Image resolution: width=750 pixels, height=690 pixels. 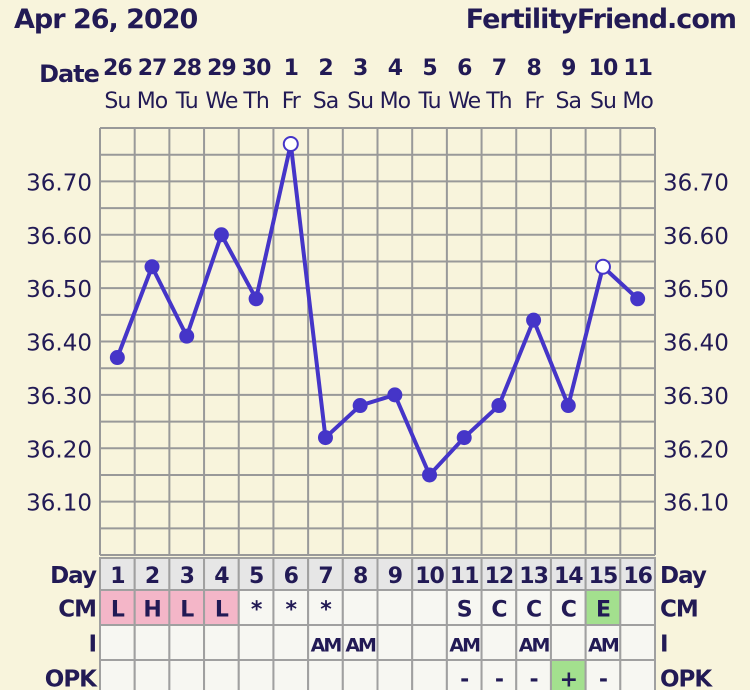 What do you see at coordinates (696, 344) in the screenshot?
I see `y-tick-label-right: 36.40` at bounding box center [696, 344].